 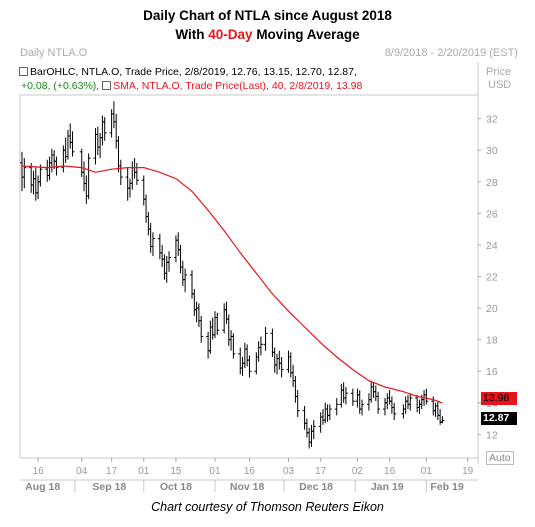 I want to click on chart-title: Daily Chart of NTLA since August 2018, so click(x=267, y=15).